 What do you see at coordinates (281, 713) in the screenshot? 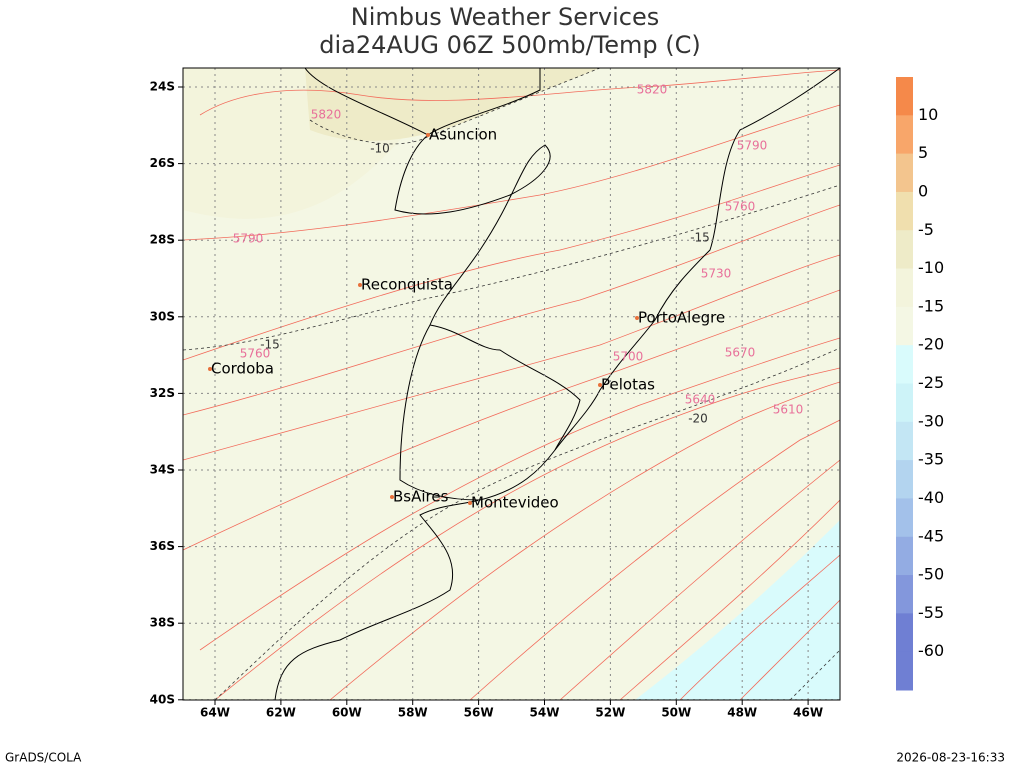
I see `lon-label: 62W` at bounding box center [281, 713].